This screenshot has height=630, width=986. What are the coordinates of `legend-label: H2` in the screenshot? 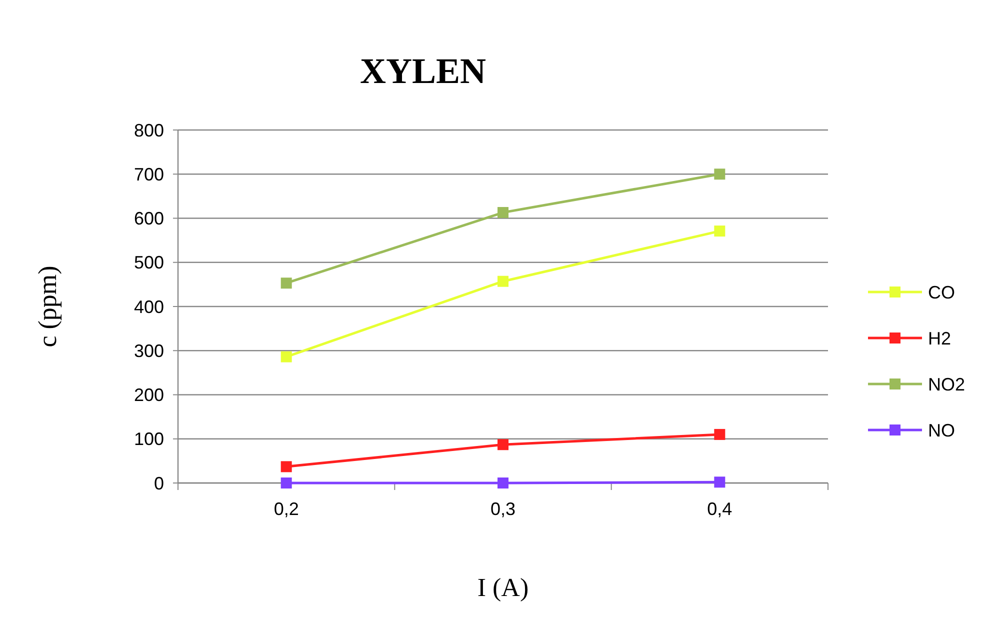 It's located at (940, 338).